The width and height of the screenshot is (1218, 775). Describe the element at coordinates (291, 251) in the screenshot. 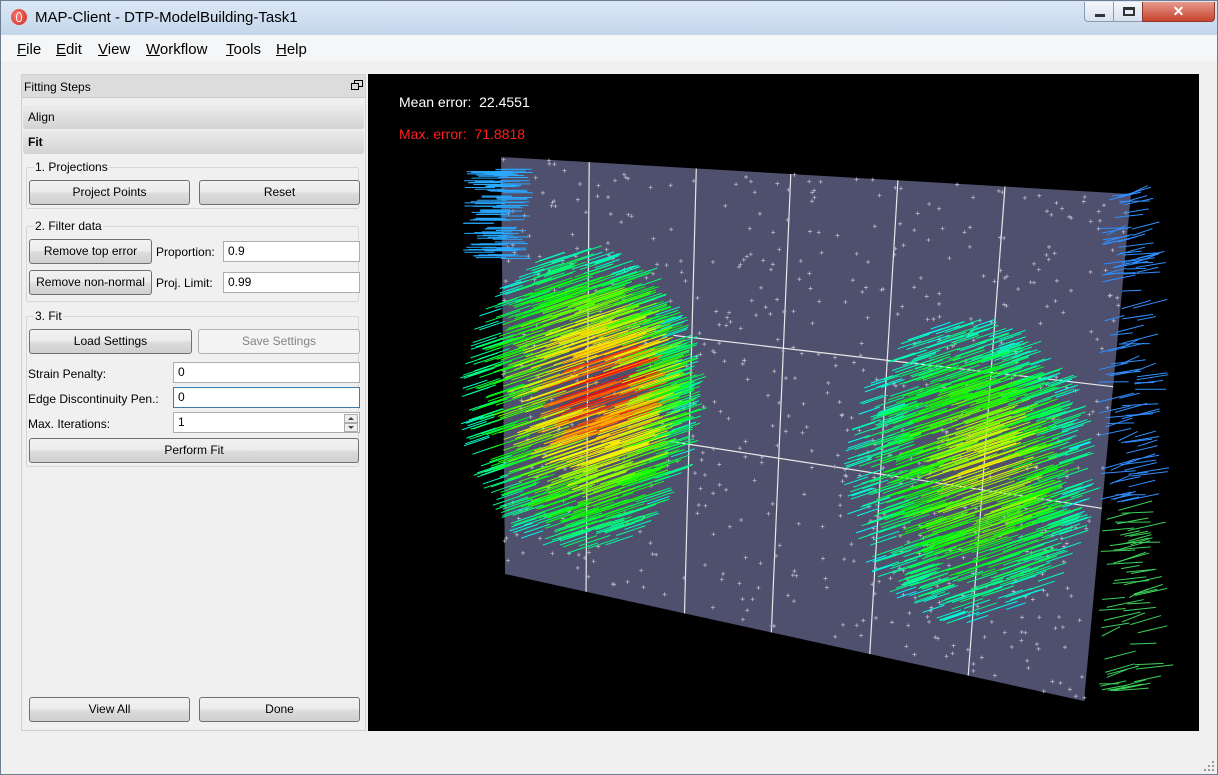

I see `proportion-input: 0.9` at that location.